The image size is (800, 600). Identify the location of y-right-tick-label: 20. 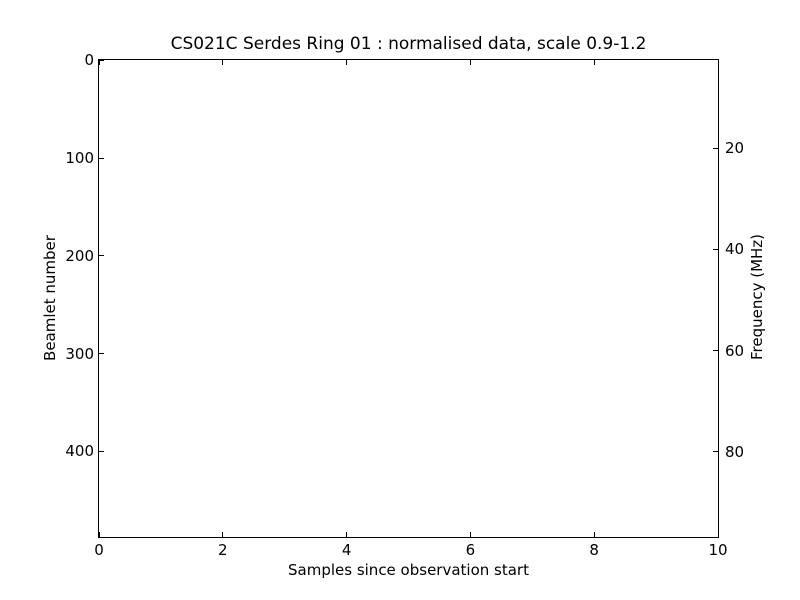
(735, 148).